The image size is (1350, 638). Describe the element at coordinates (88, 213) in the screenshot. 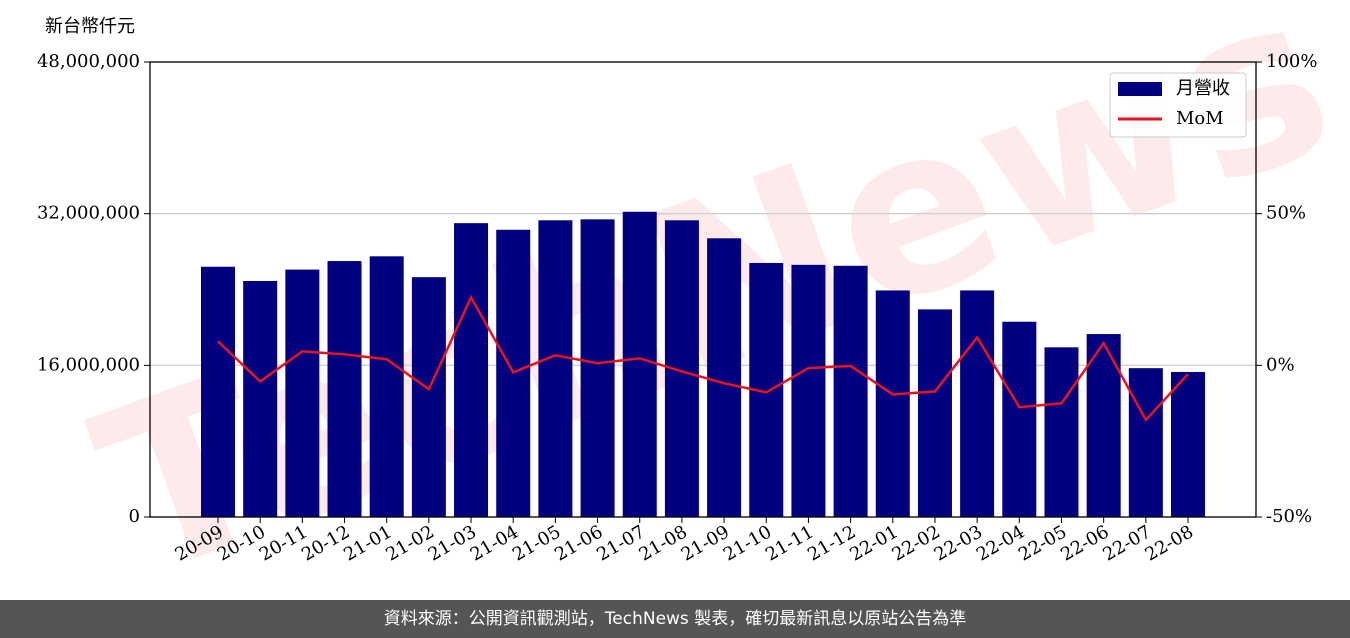

I see `y-tick-label: 32,000,000` at that location.